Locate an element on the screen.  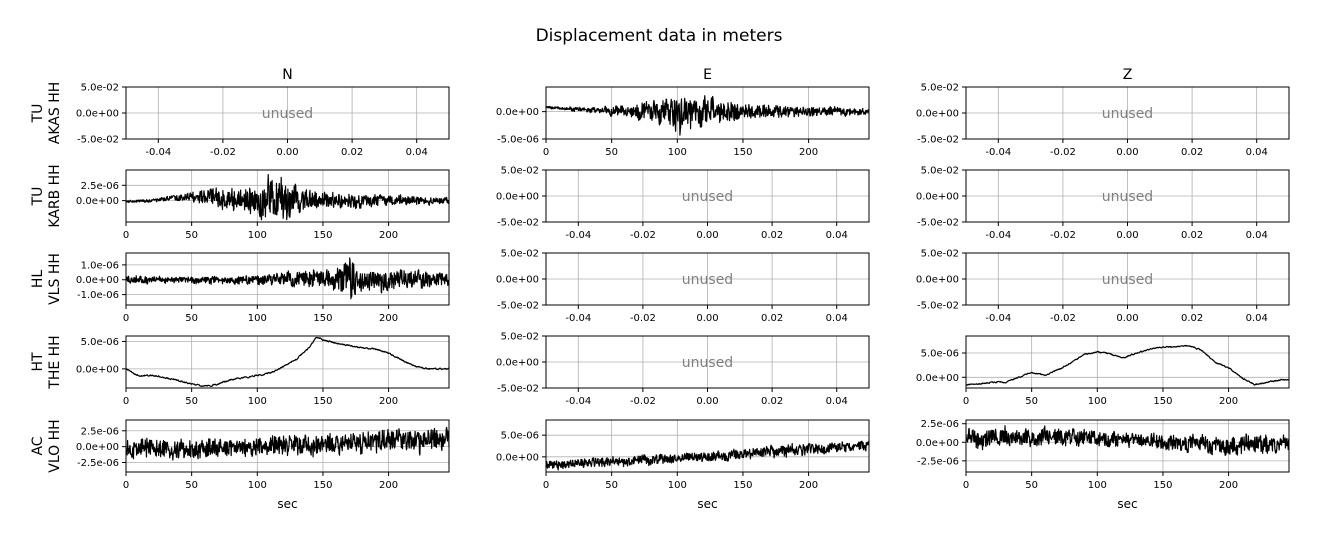
y-tick-label: 1.0e-06 is located at coordinates (100, 265).